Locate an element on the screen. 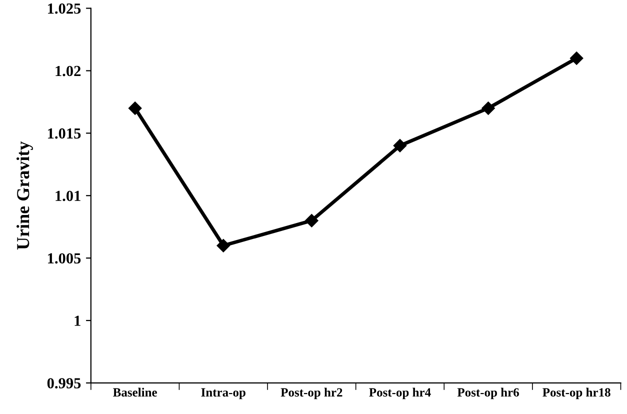 The height and width of the screenshot is (414, 627). y-tick-label: 1.005 is located at coordinates (64, 258).